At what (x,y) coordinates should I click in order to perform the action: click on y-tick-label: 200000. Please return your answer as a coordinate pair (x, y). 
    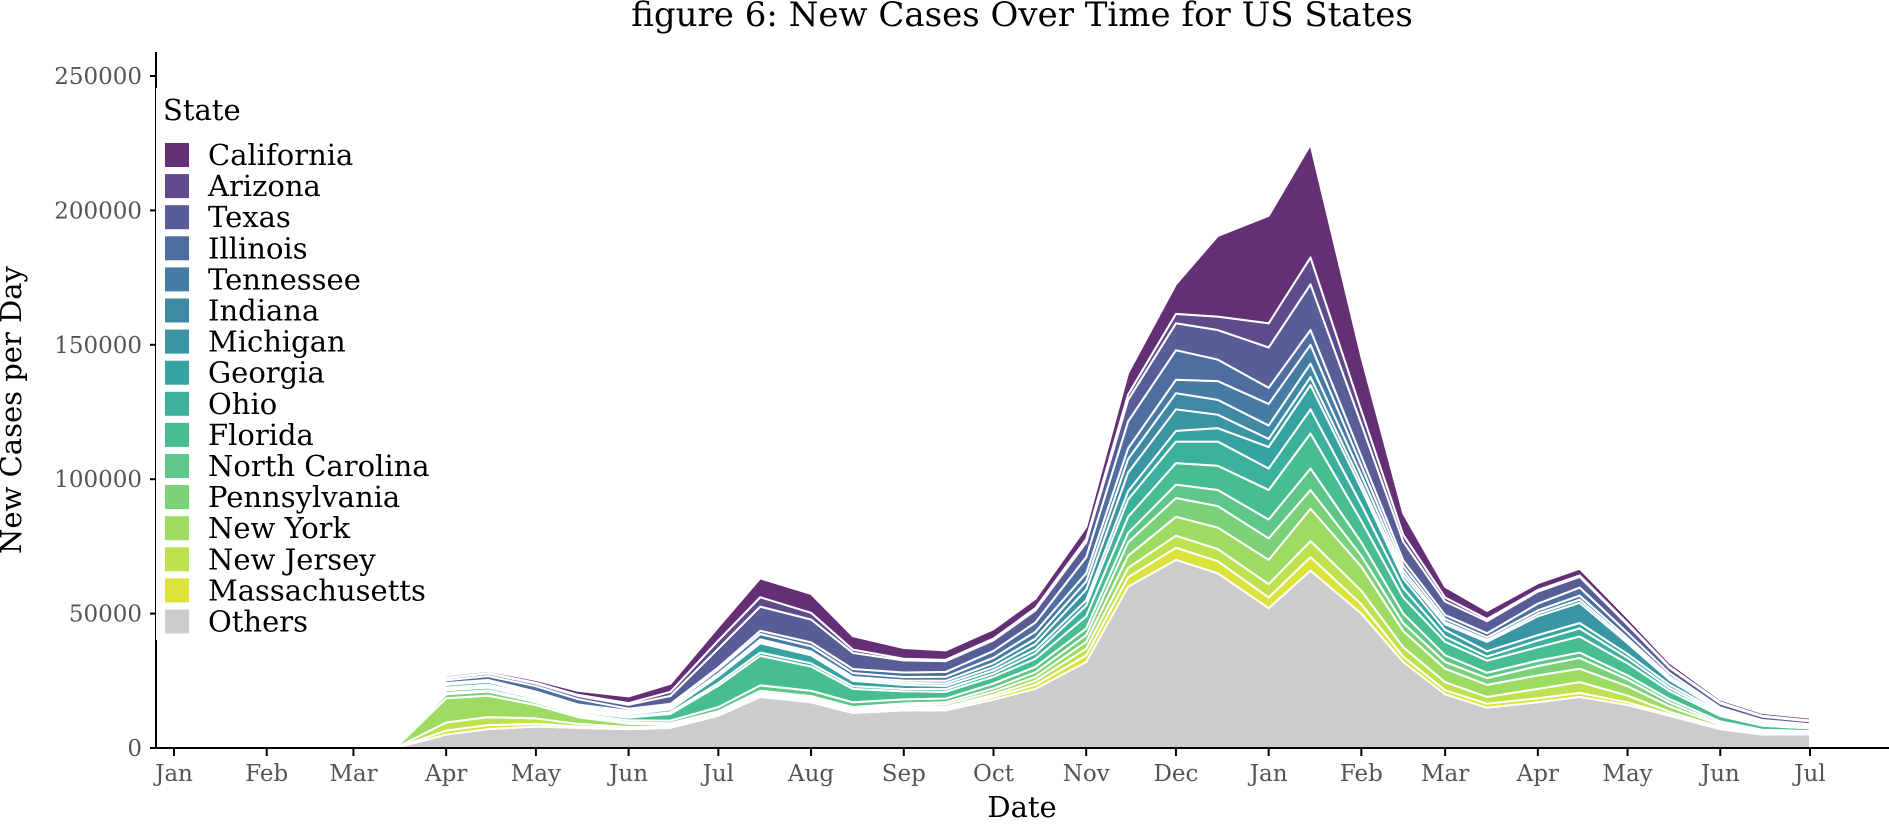
    Looking at the image, I should click on (98, 211).